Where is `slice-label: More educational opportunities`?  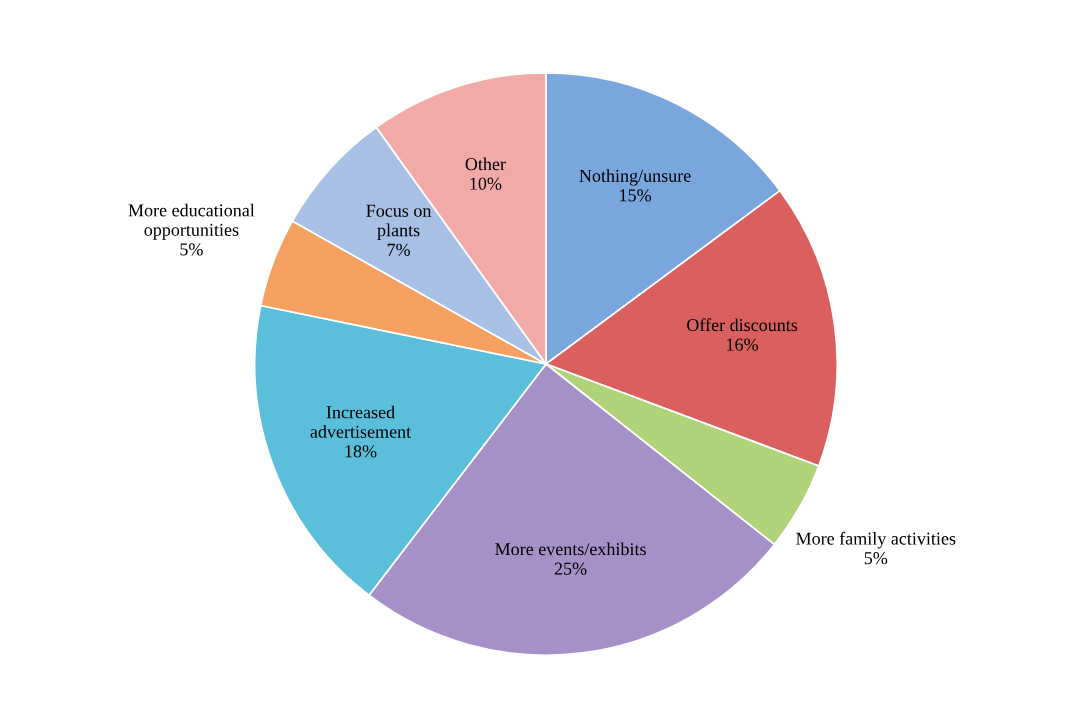
slice-label: More educational opportunities is located at coordinates (191, 221).